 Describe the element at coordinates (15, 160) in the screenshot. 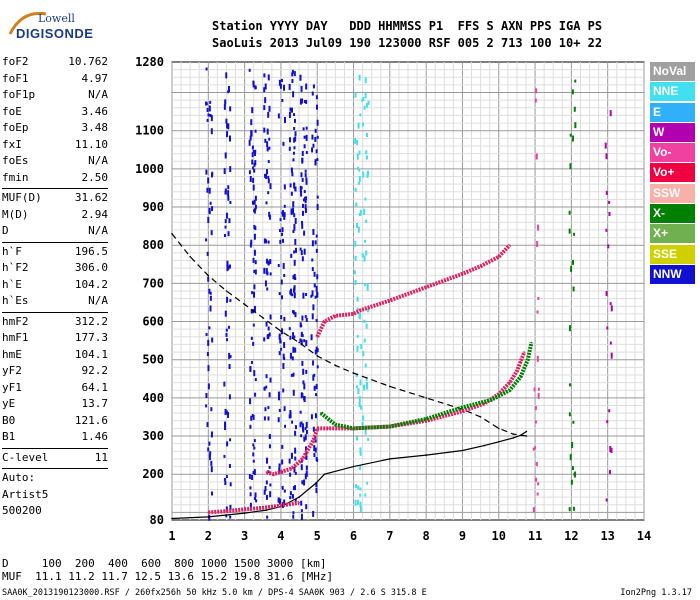

I see `param-label: foEs` at that location.